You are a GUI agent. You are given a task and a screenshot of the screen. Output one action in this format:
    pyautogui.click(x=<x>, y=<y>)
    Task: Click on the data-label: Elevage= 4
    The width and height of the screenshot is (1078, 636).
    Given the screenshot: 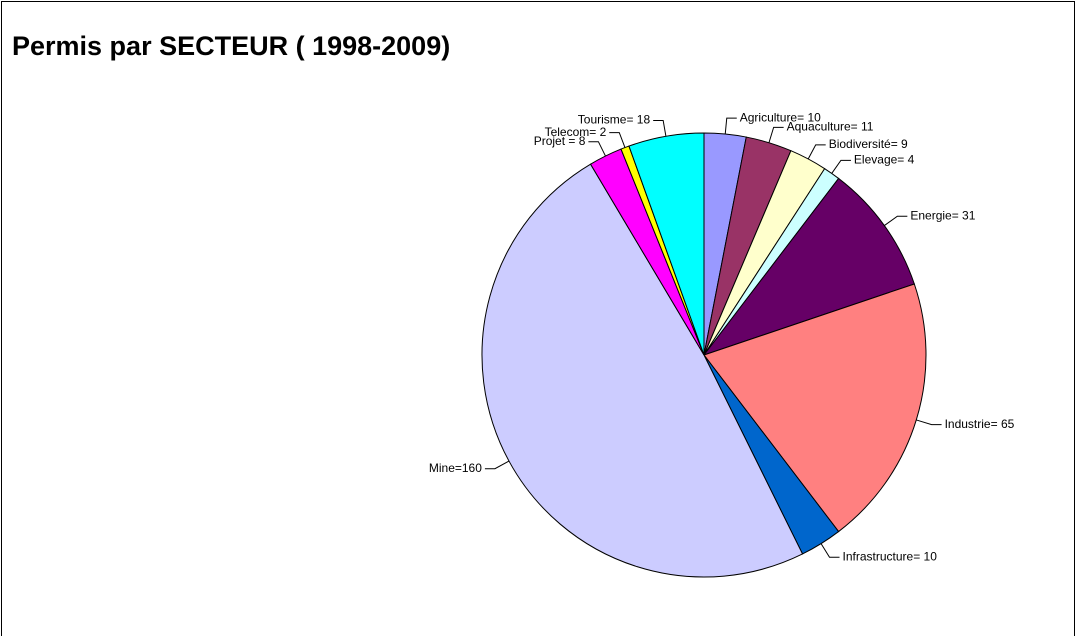 What is the action you would take?
    pyautogui.click(x=884, y=160)
    